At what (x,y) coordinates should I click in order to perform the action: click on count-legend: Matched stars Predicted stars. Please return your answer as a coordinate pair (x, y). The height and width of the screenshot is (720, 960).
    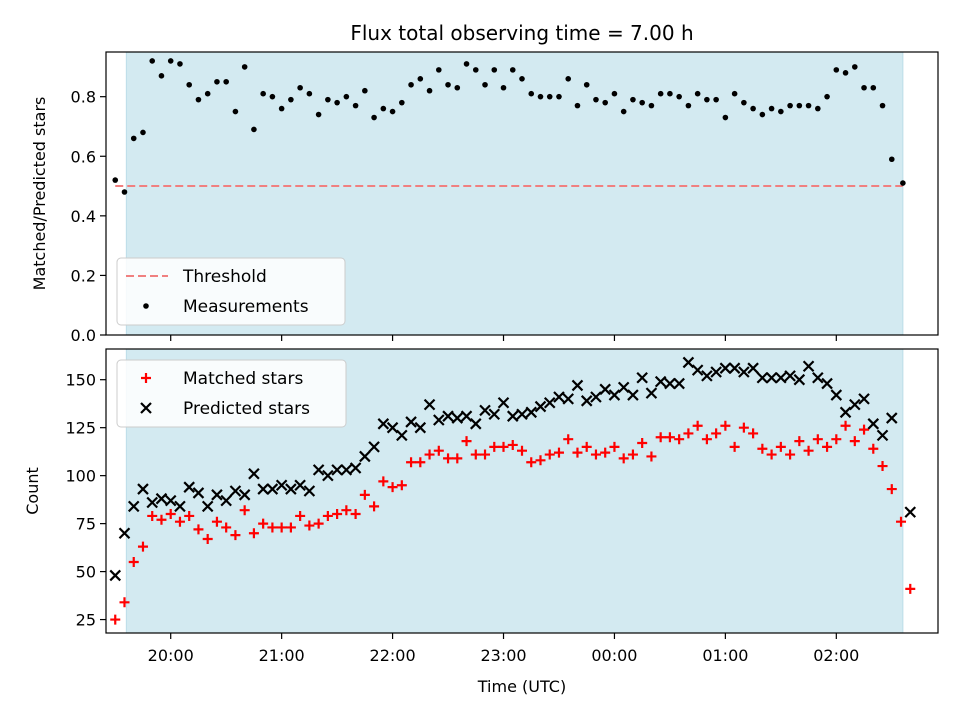
    Looking at the image, I should click on (231, 393).